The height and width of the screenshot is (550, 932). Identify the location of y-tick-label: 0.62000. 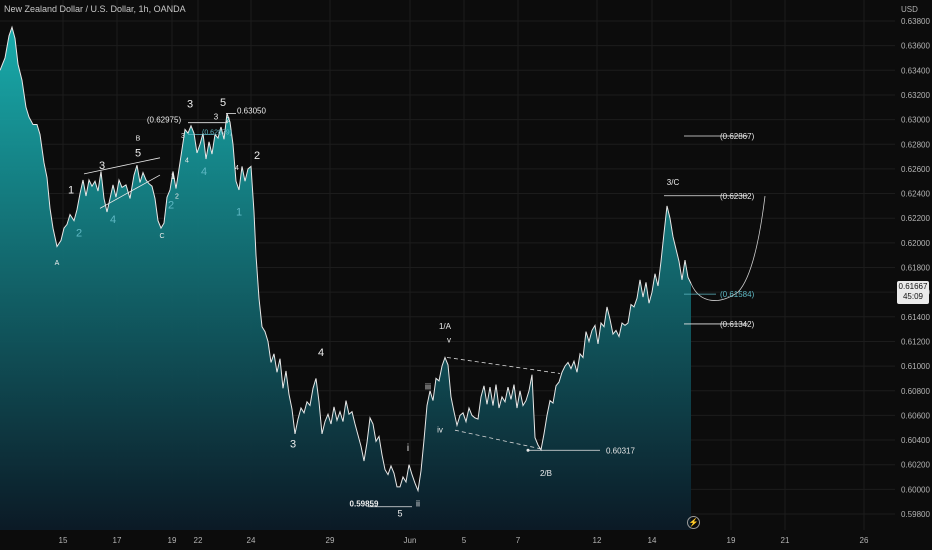
(915, 243).